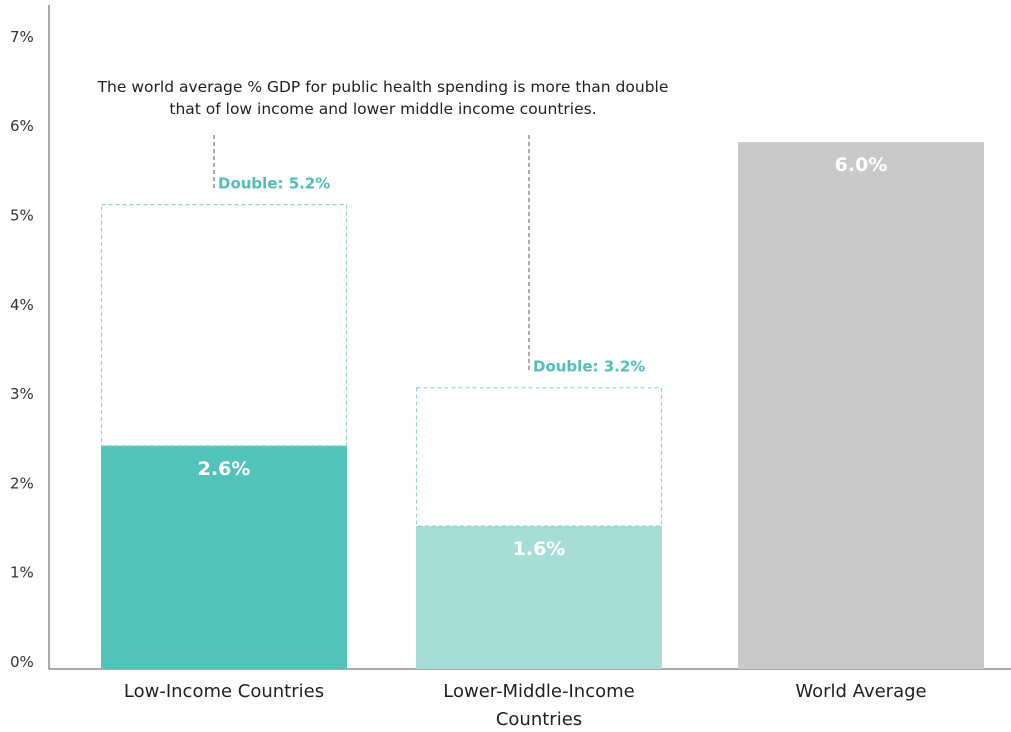 This screenshot has height=732, width=1011. Describe the element at coordinates (224, 691) in the screenshot. I see `x-category-label: Low-Income Countries` at that location.